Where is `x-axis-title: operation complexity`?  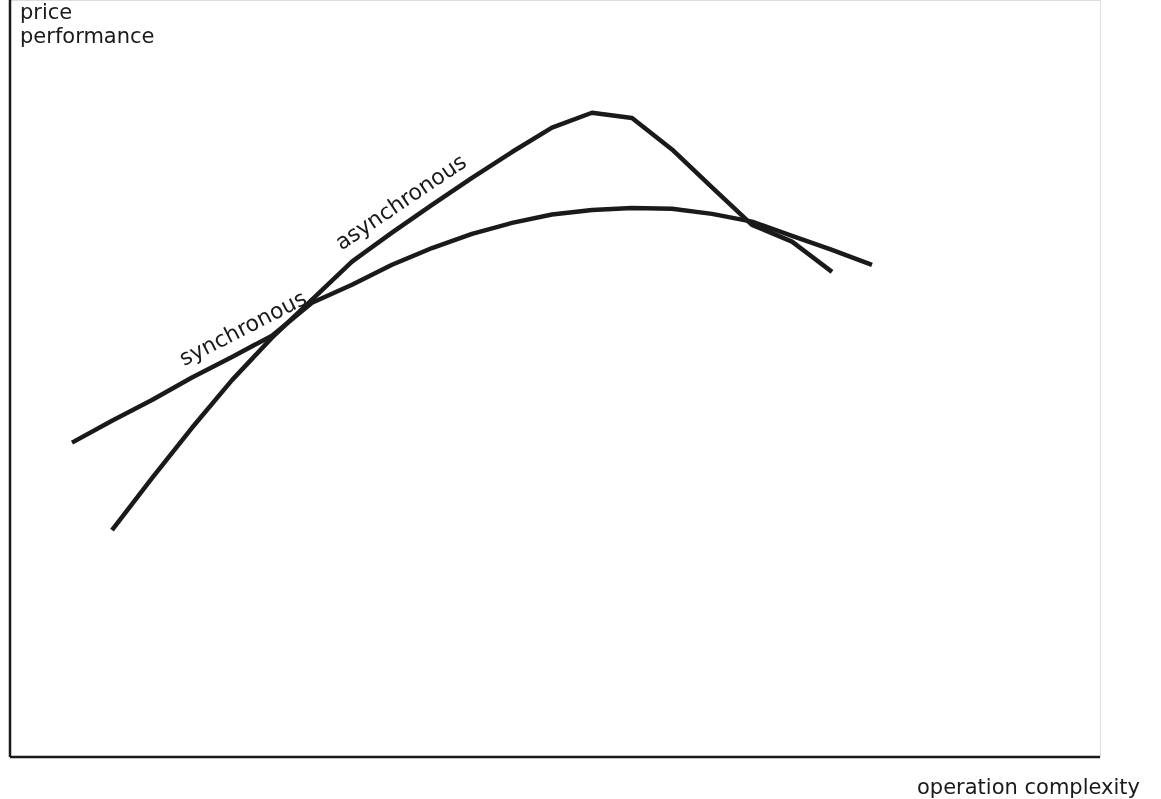 x-axis-title: operation complexity is located at coordinates (1028, 787).